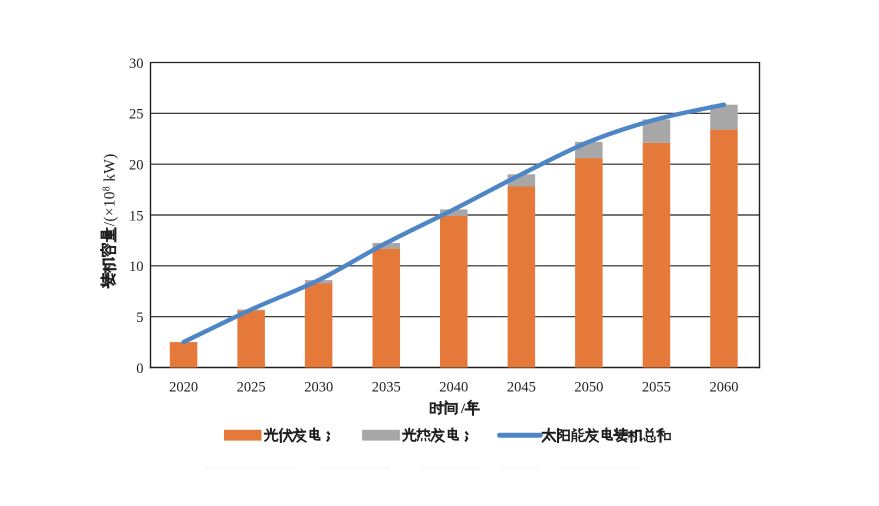  I want to click on svg-text: 2040, so click(453, 388).